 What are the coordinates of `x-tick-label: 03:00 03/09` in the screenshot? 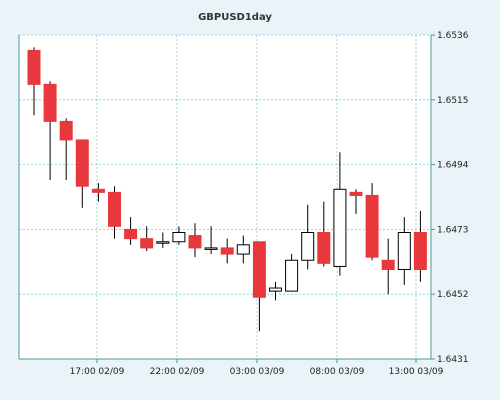 It's located at (257, 372).